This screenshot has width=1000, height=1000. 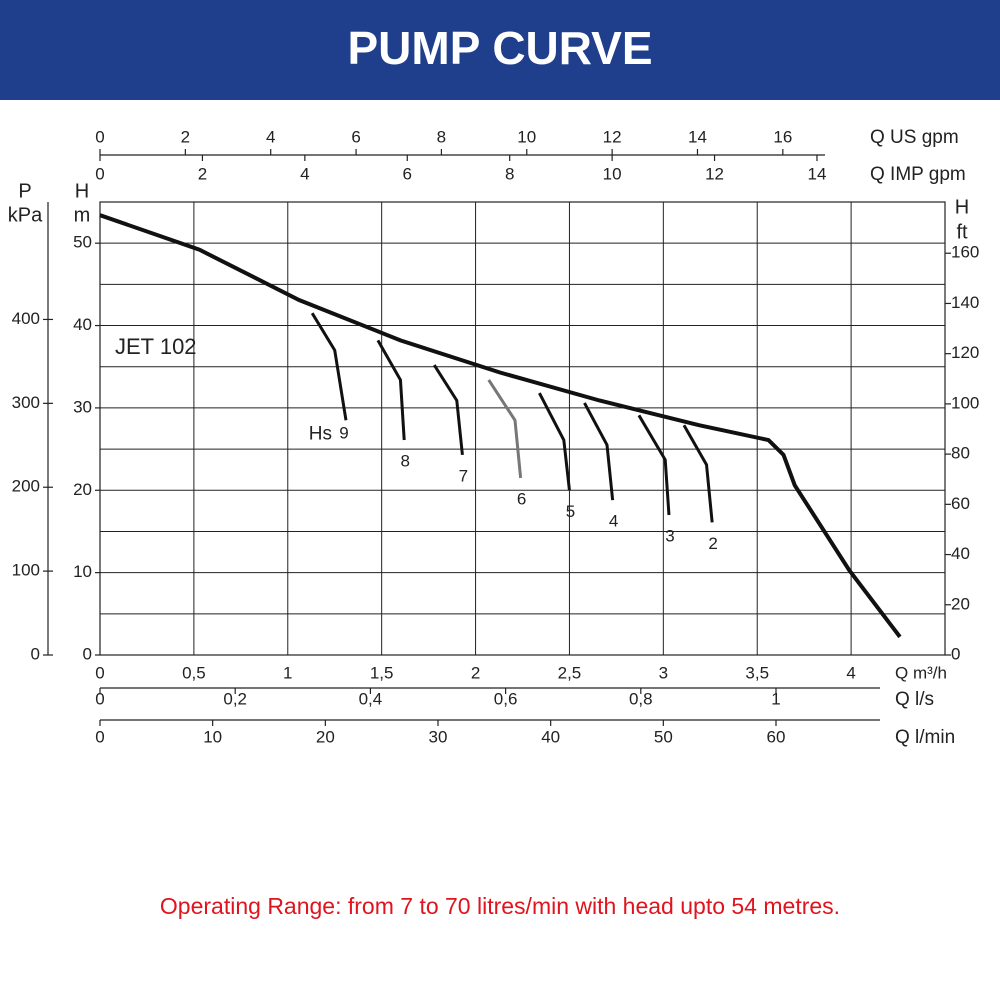 What do you see at coordinates (521, 498) in the screenshot?
I see `hs-label: 6` at bounding box center [521, 498].